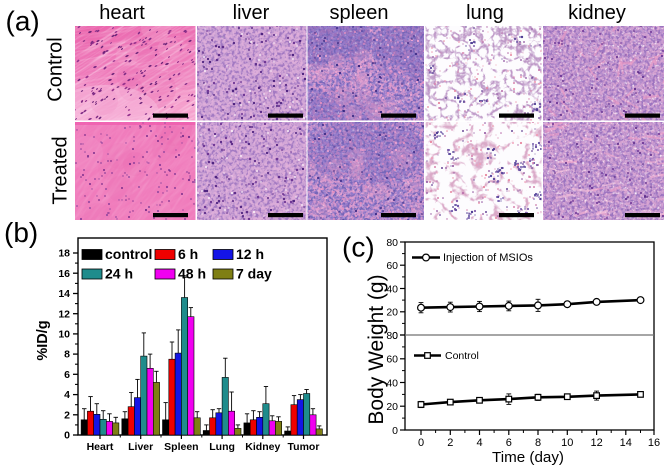  Describe the element at coordinates (262, 447) in the screenshot. I see `svg-text: Kidney` at that location.